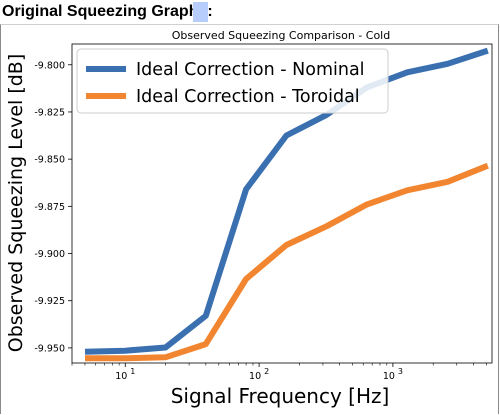  I want to click on x-tick-exponent: 2, so click(266, 371).